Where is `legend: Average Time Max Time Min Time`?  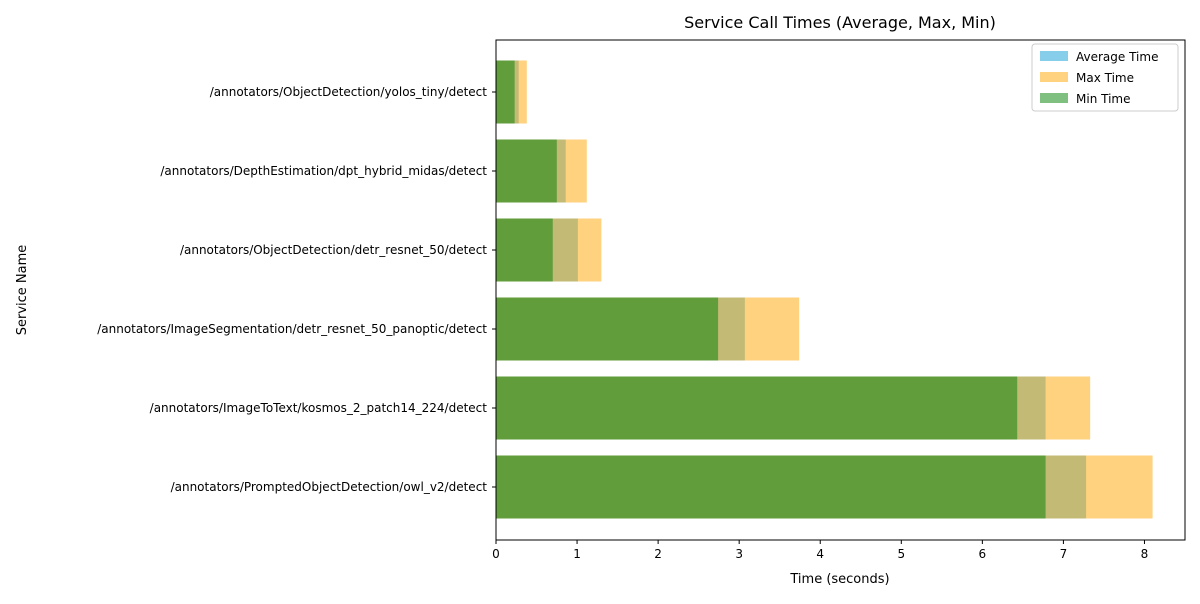 legend: Average Time Max Time Min Time is located at coordinates (1105, 77).